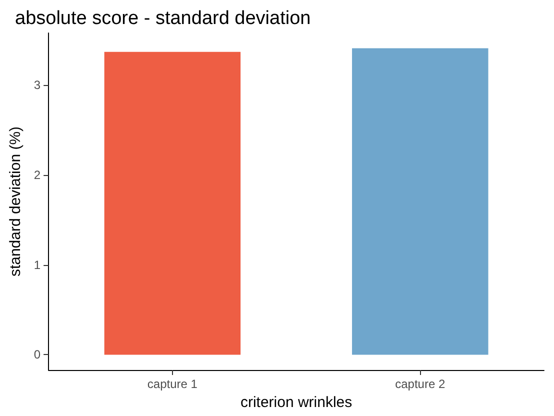 This screenshot has height=416, width=554. What do you see at coordinates (37, 355) in the screenshot?
I see `y-tick-label: 0` at bounding box center [37, 355].